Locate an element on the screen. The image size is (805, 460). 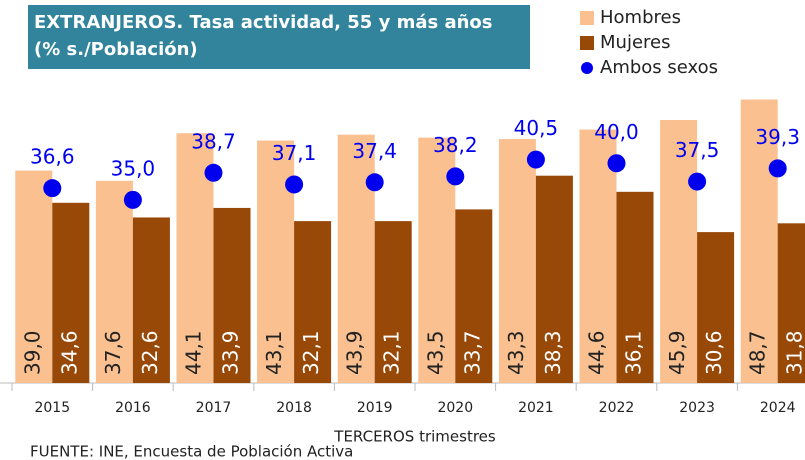
x-axis-label: TERCEROS trimestres is located at coordinates (414, 437).